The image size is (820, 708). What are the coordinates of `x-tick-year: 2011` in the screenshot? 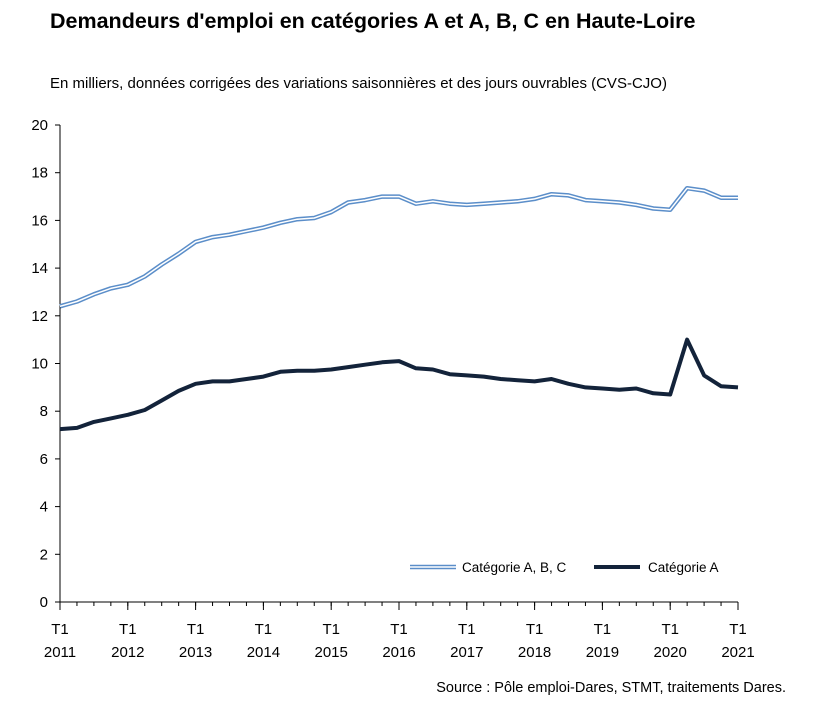 It's located at (60, 652).